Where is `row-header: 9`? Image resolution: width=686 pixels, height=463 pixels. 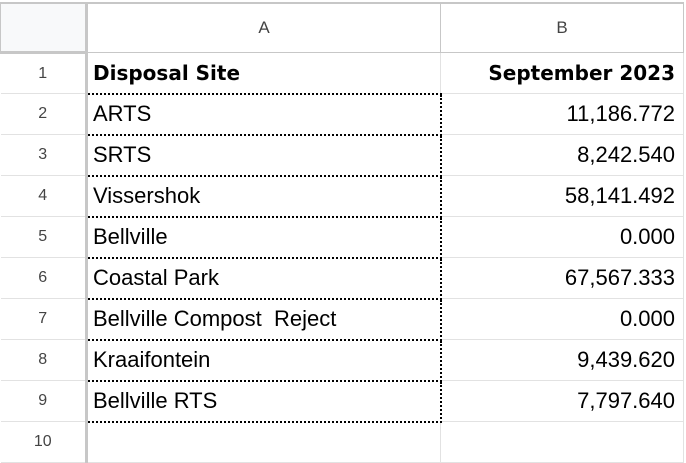
row-header: 9 is located at coordinates (44, 401).